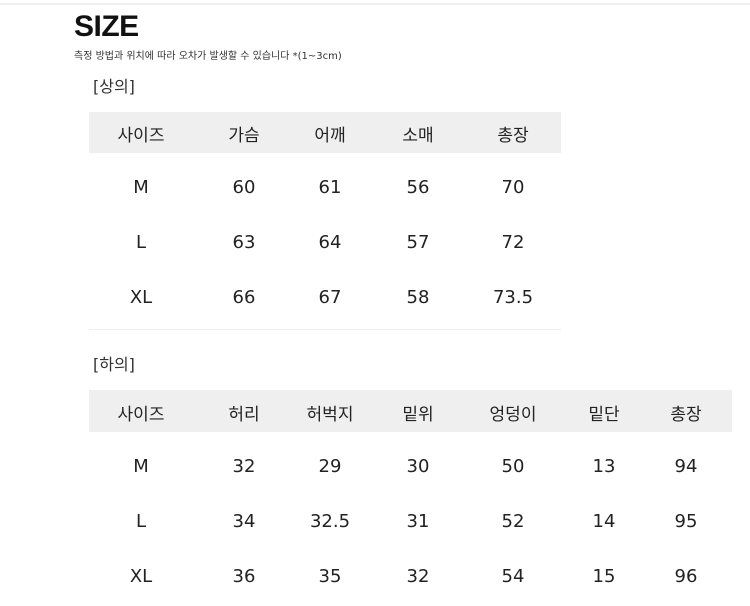 The width and height of the screenshot is (750, 606). Describe the element at coordinates (513, 576) in the screenshot. I see `table-cell: 54` at that location.